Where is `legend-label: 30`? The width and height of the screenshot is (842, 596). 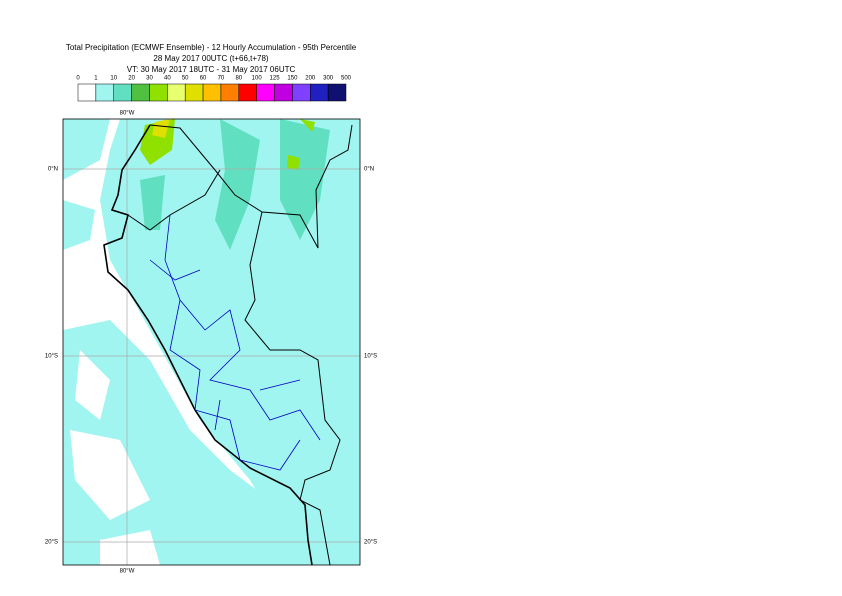
legend-label: 30 is located at coordinates (149, 79).